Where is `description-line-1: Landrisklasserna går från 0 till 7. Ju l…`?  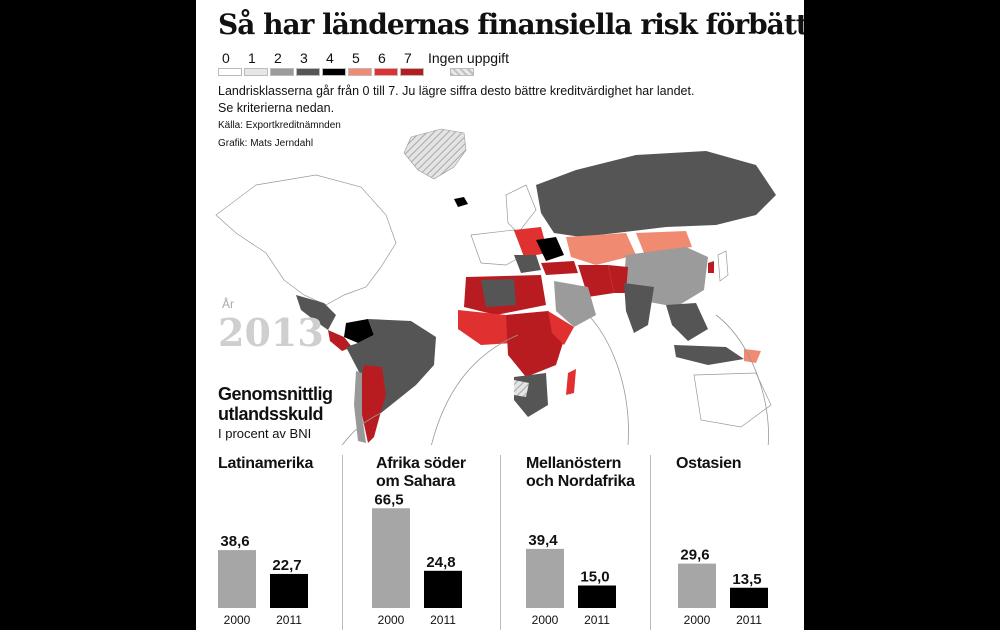 description-line-1: Landrisklasserna går från 0 till 7. Ju l… is located at coordinates (456, 91).